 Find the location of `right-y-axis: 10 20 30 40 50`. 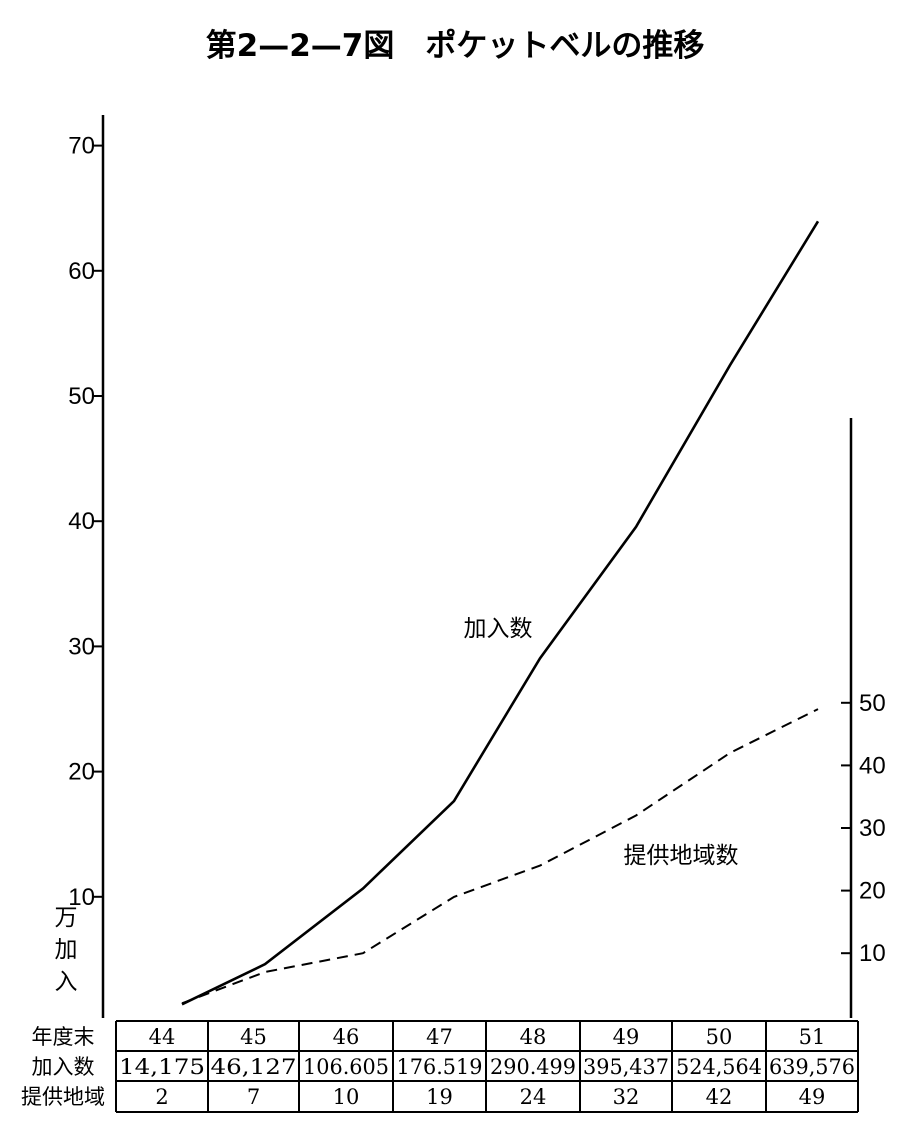

right-y-axis: 10 20 30 40 50 is located at coordinates (863, 718).